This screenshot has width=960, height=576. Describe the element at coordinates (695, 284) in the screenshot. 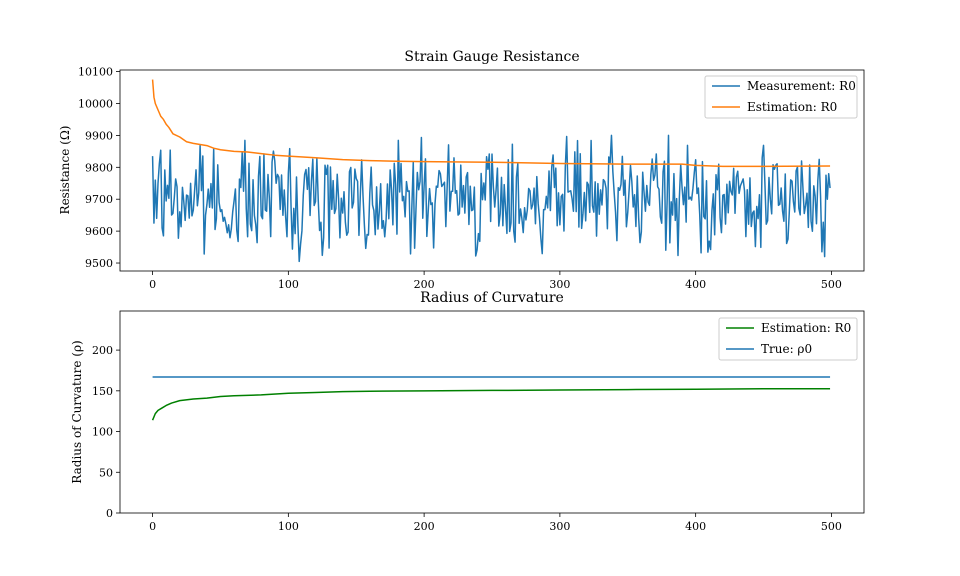

I see `resistance-x-tick-label: 400` at that location.